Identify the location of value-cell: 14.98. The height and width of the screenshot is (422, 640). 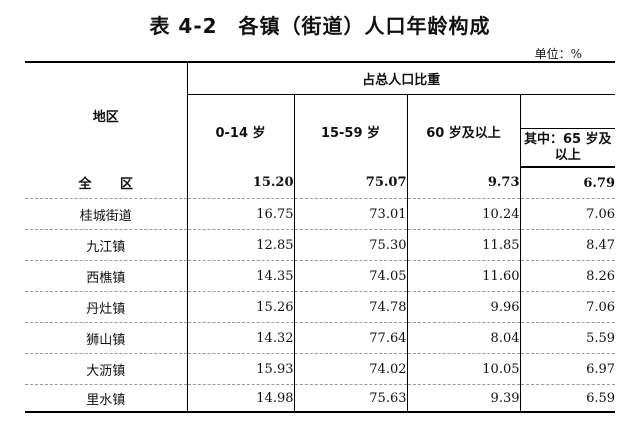
(241, 398).